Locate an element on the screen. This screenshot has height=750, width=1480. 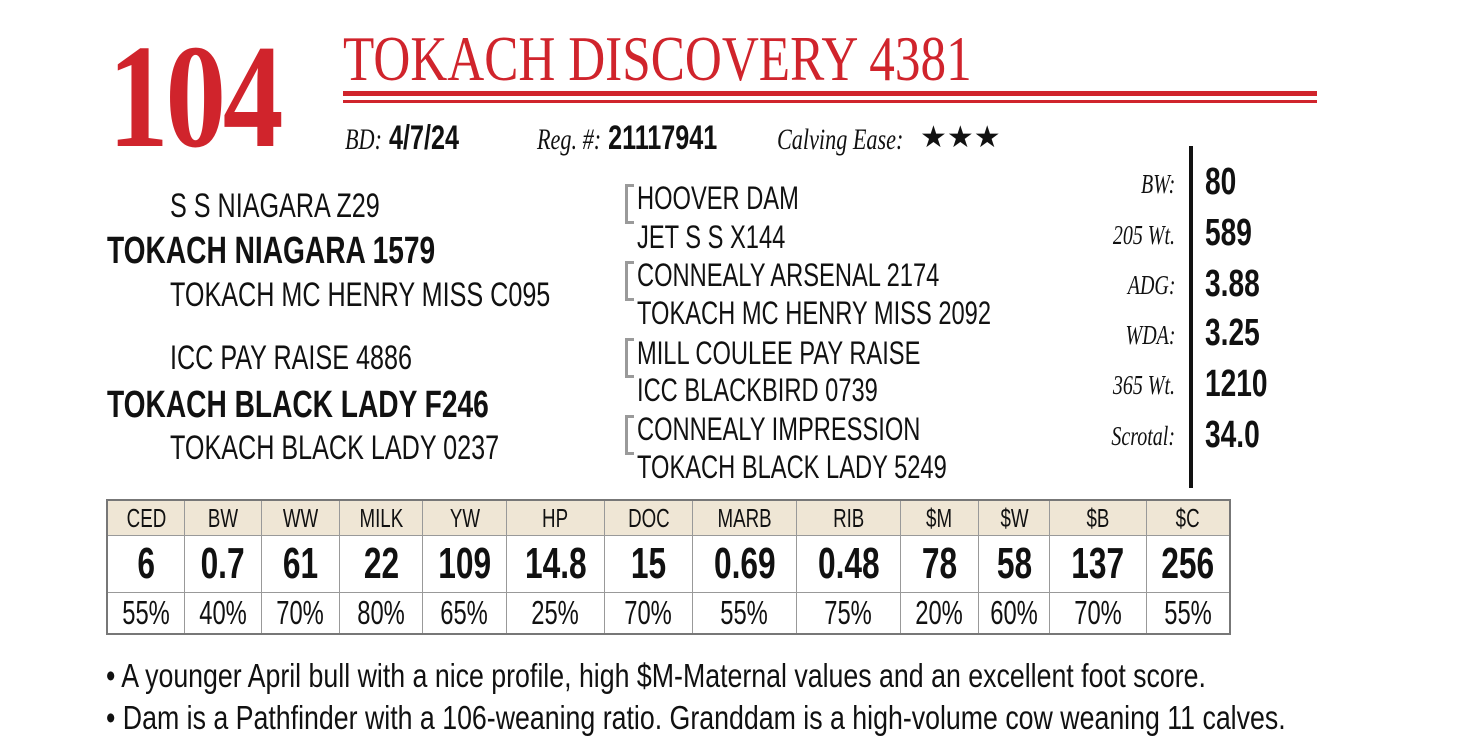
great-grandparent: ICC BLACKBIRD 0739 is located at coordinates (757, 390).